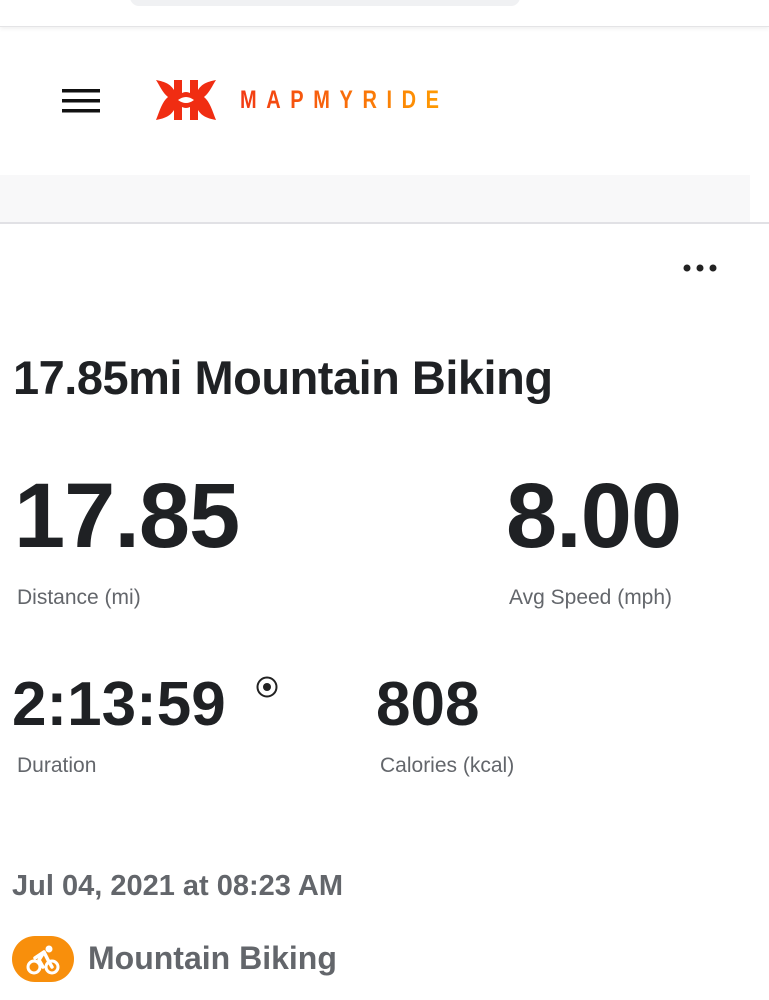 The height and width of the screenshot is (1000, 769). I want to click on workout-title: 17.85mi Mountain Biking, so click(283, 377).